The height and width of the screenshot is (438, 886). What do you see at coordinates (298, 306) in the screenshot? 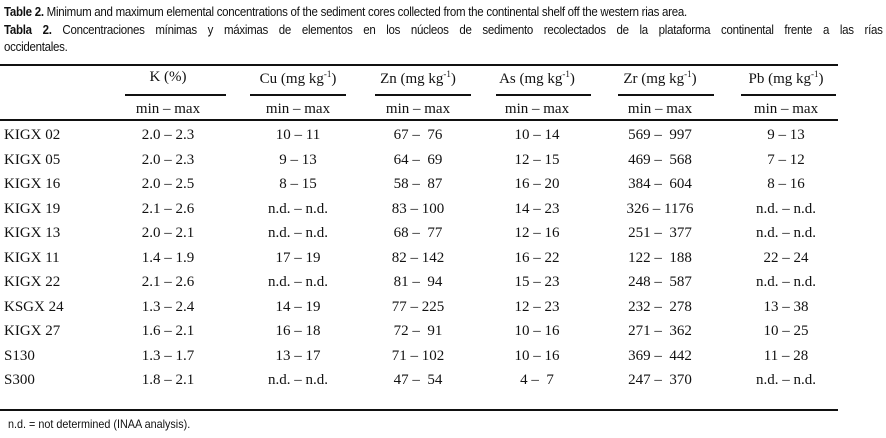
I see `table-cell: 14 – 19` at bounding box center [298, 306].